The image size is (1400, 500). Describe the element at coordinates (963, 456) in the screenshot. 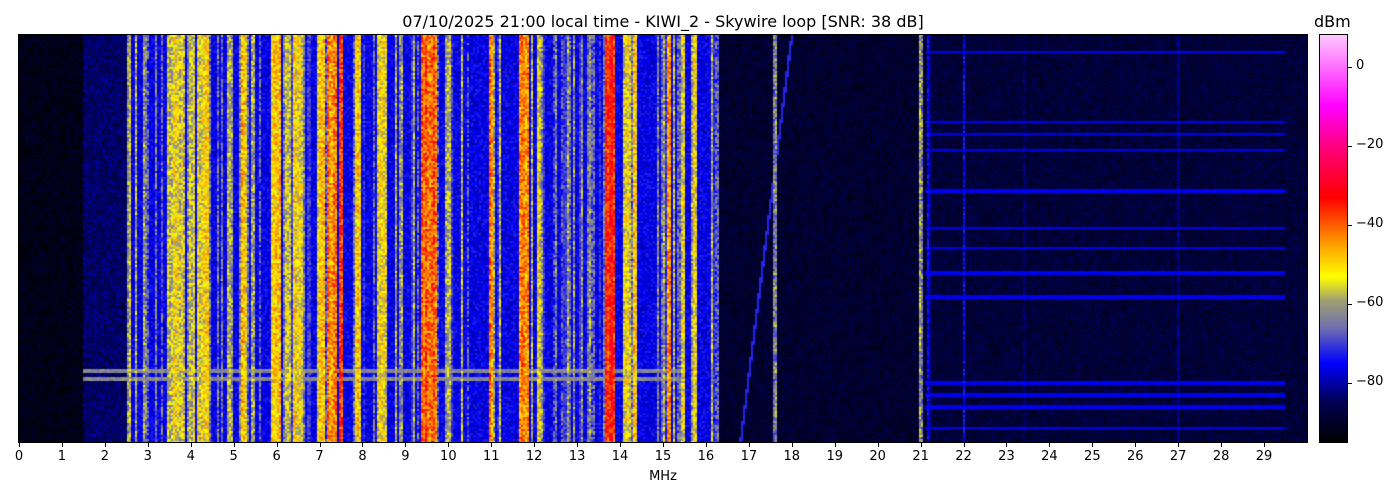

I see `x-tick-label: 22` at that location.